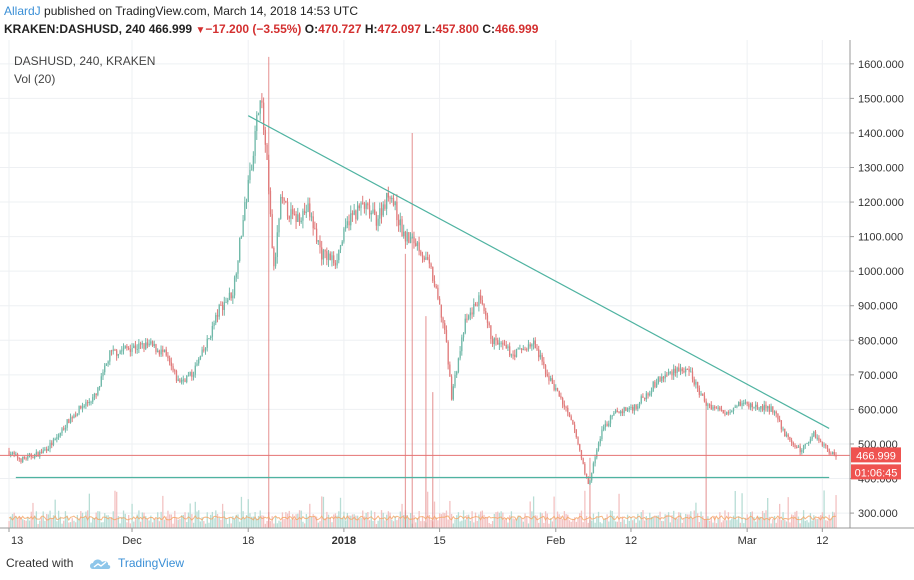 Image resolution: width=914 pixels, height=580 pixels. I want to click on author-link: AllardJ, so click(22, 11).